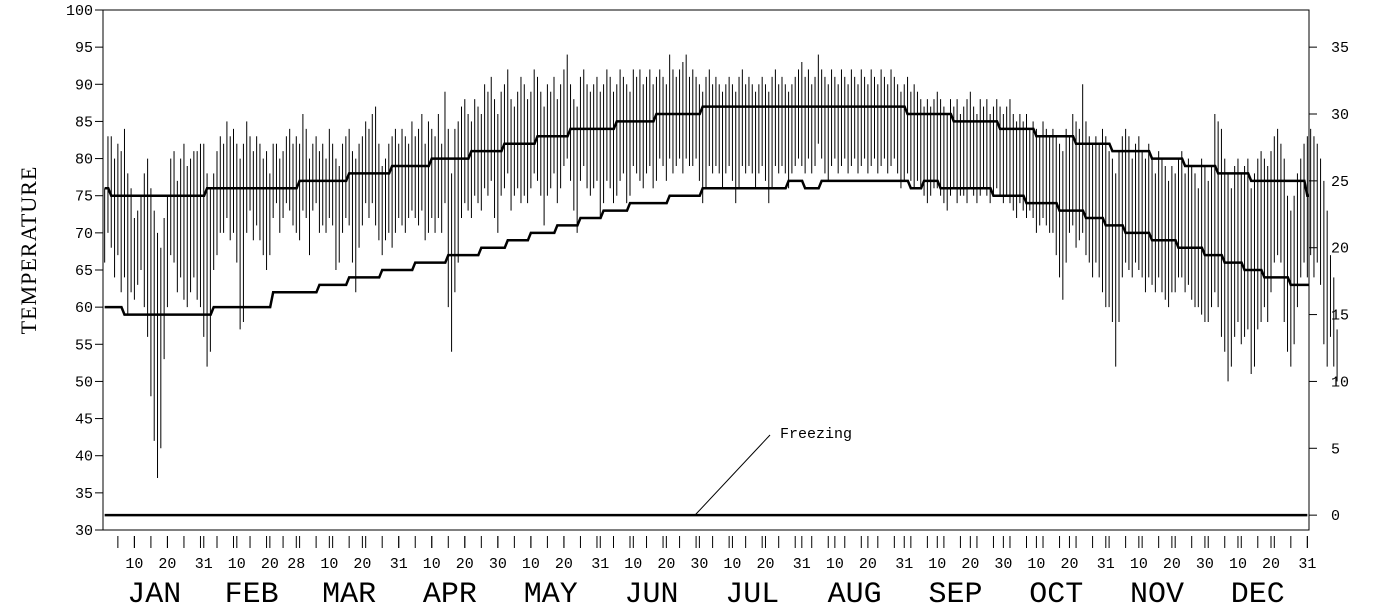 This screenshot has width=1386, height=610. Describe the element at coordinates (1340, 382) in the screenshot. I see `y-tick-label-right: 10` at that location.